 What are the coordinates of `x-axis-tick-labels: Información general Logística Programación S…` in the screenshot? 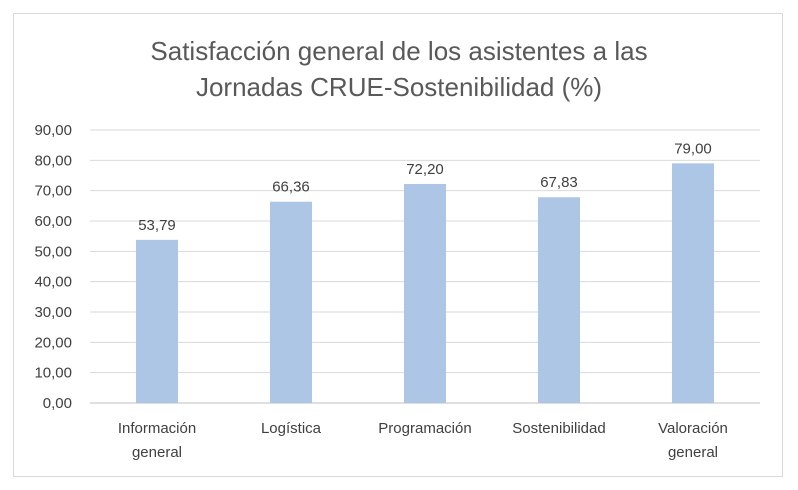 It's located at (423, 440).